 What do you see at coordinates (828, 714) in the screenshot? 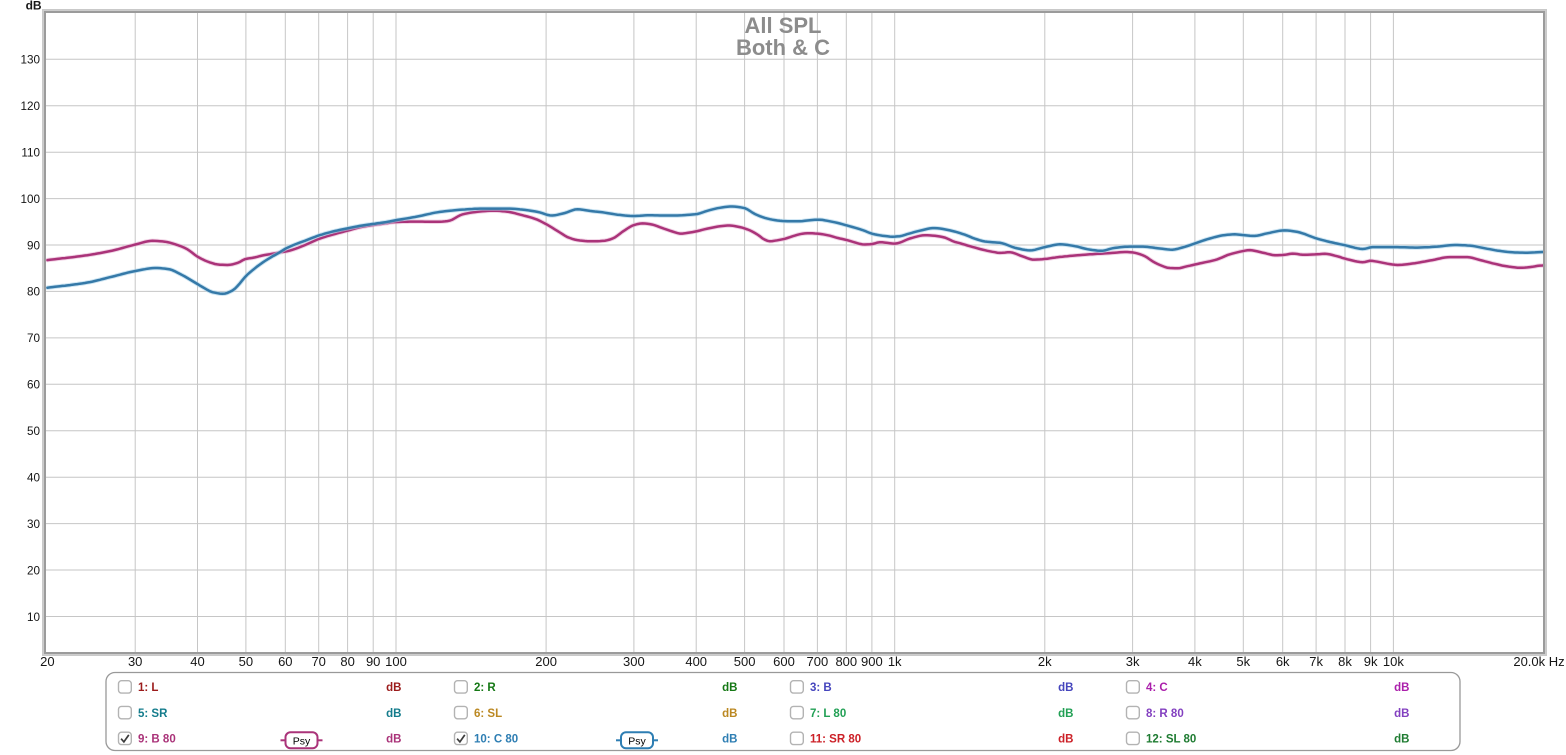
I see `svg-text: 7: L 80` at bounding box center [828, 714].